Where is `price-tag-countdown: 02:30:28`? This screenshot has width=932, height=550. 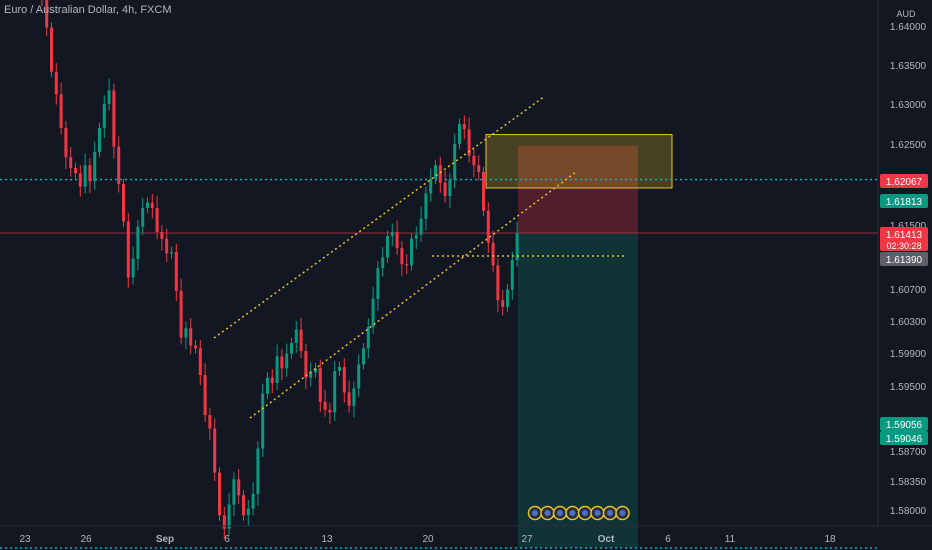 price-tag-countdown: 02:30:28 is located at coordinates (903, 246).